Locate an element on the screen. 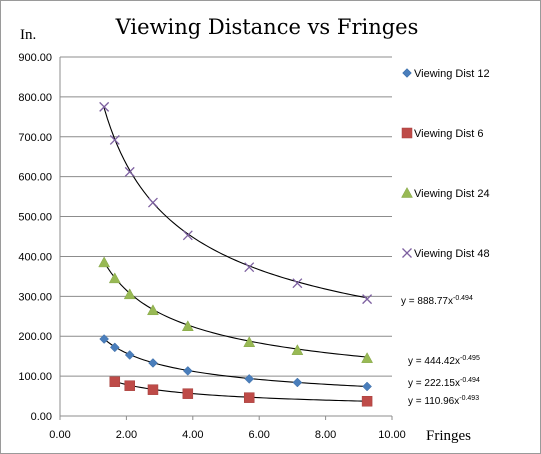 The image size is (541, 454). y-tick-label: 100.00 is located at coordinates (35, 377).